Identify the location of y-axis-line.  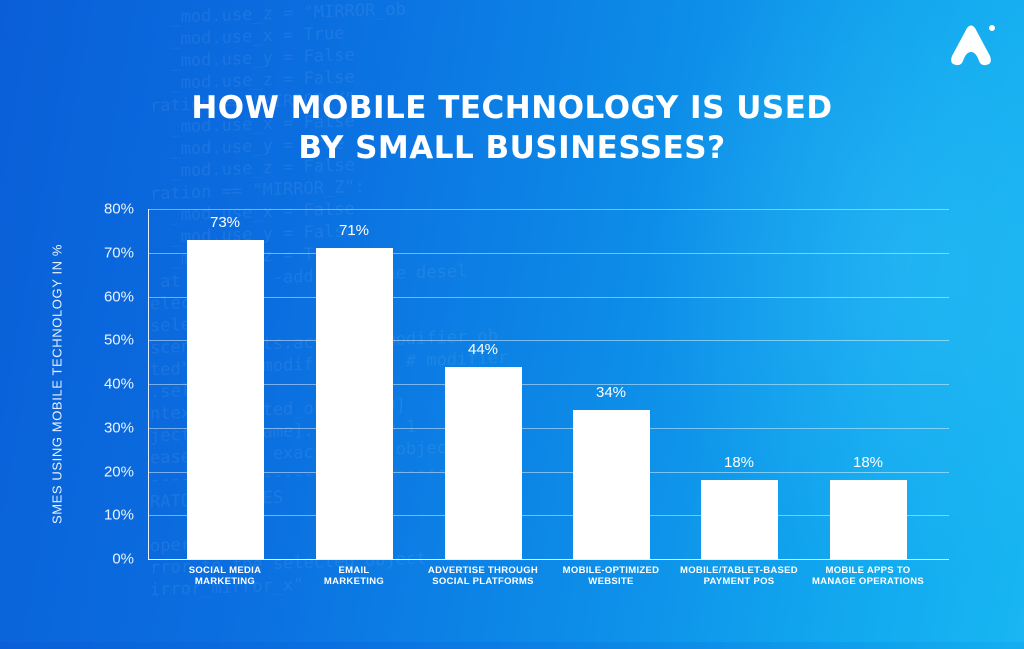
(148, 384).